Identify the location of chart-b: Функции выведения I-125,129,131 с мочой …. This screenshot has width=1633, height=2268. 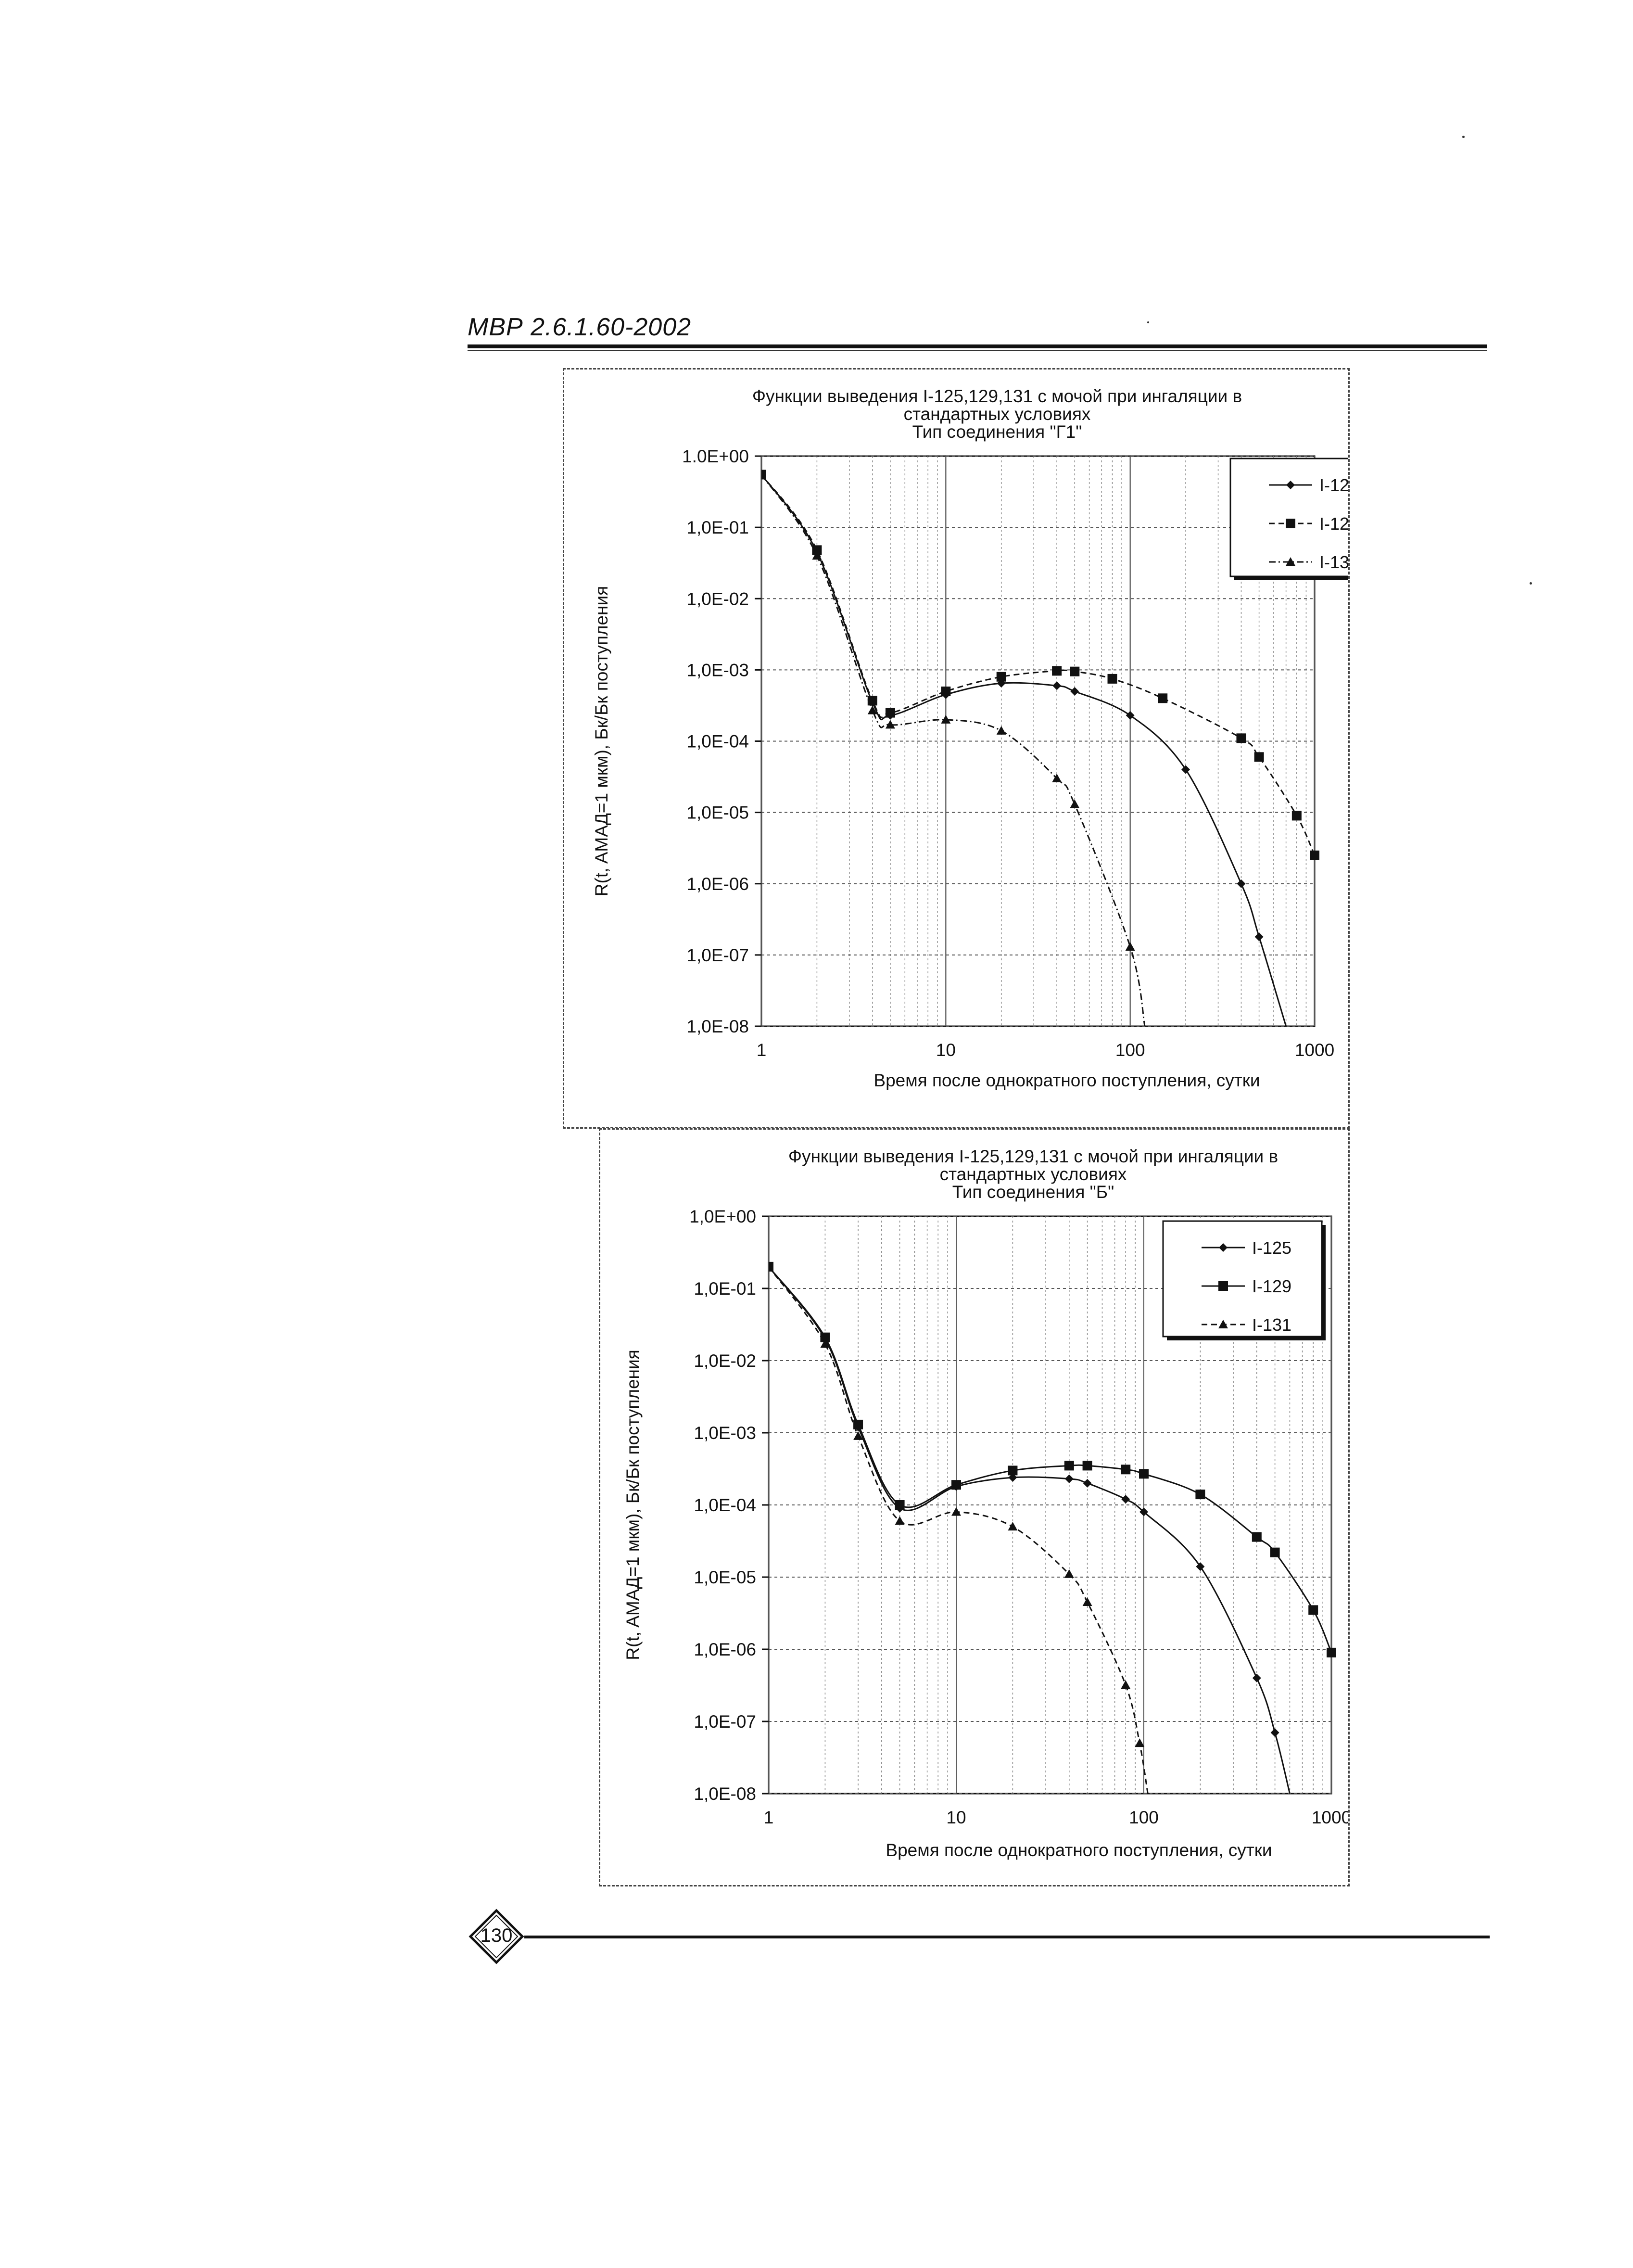
(985, 1504).